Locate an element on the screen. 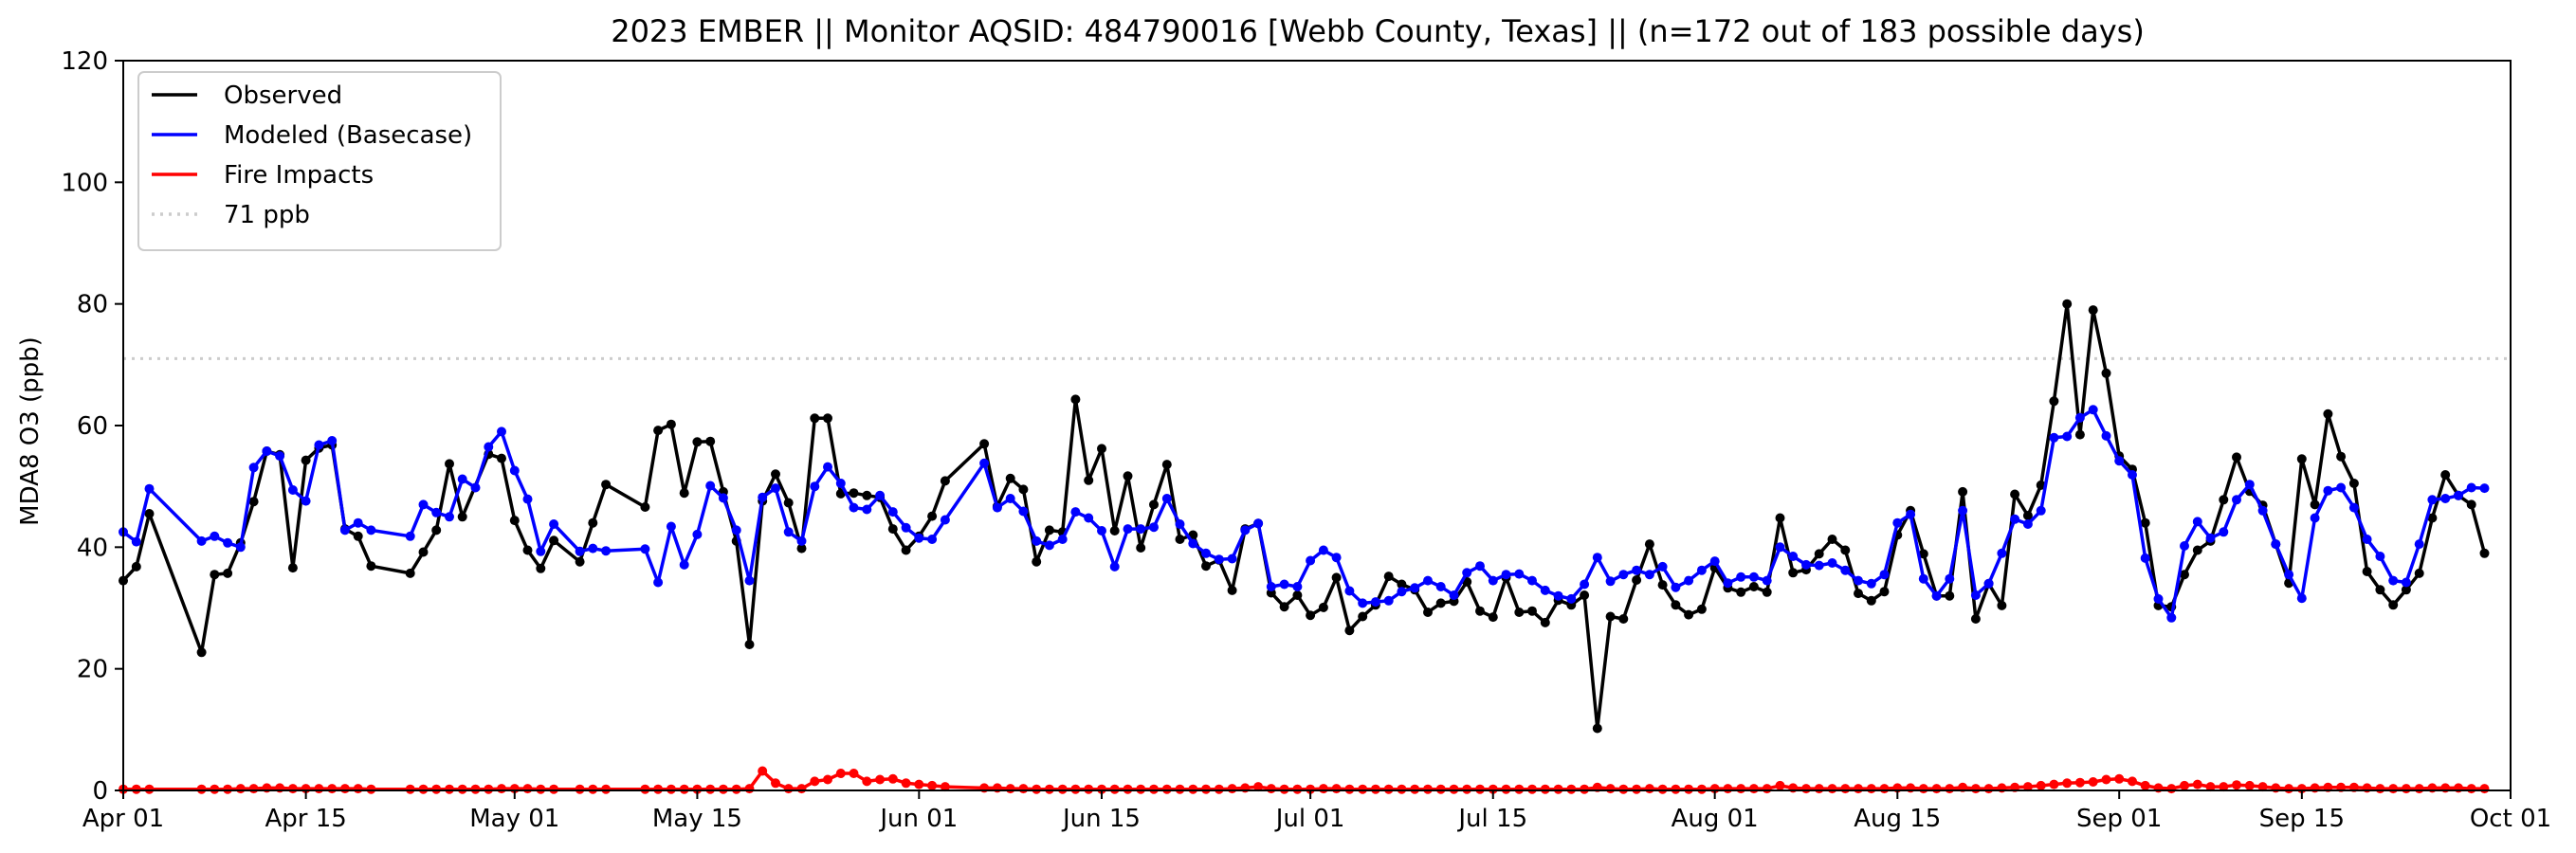  x-tick-label: Aug 01 is located at coordinates (1715, 819).